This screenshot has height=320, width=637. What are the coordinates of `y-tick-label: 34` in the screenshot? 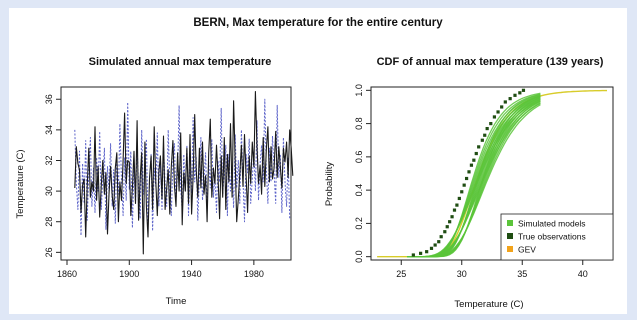 It's located at (49, 130).